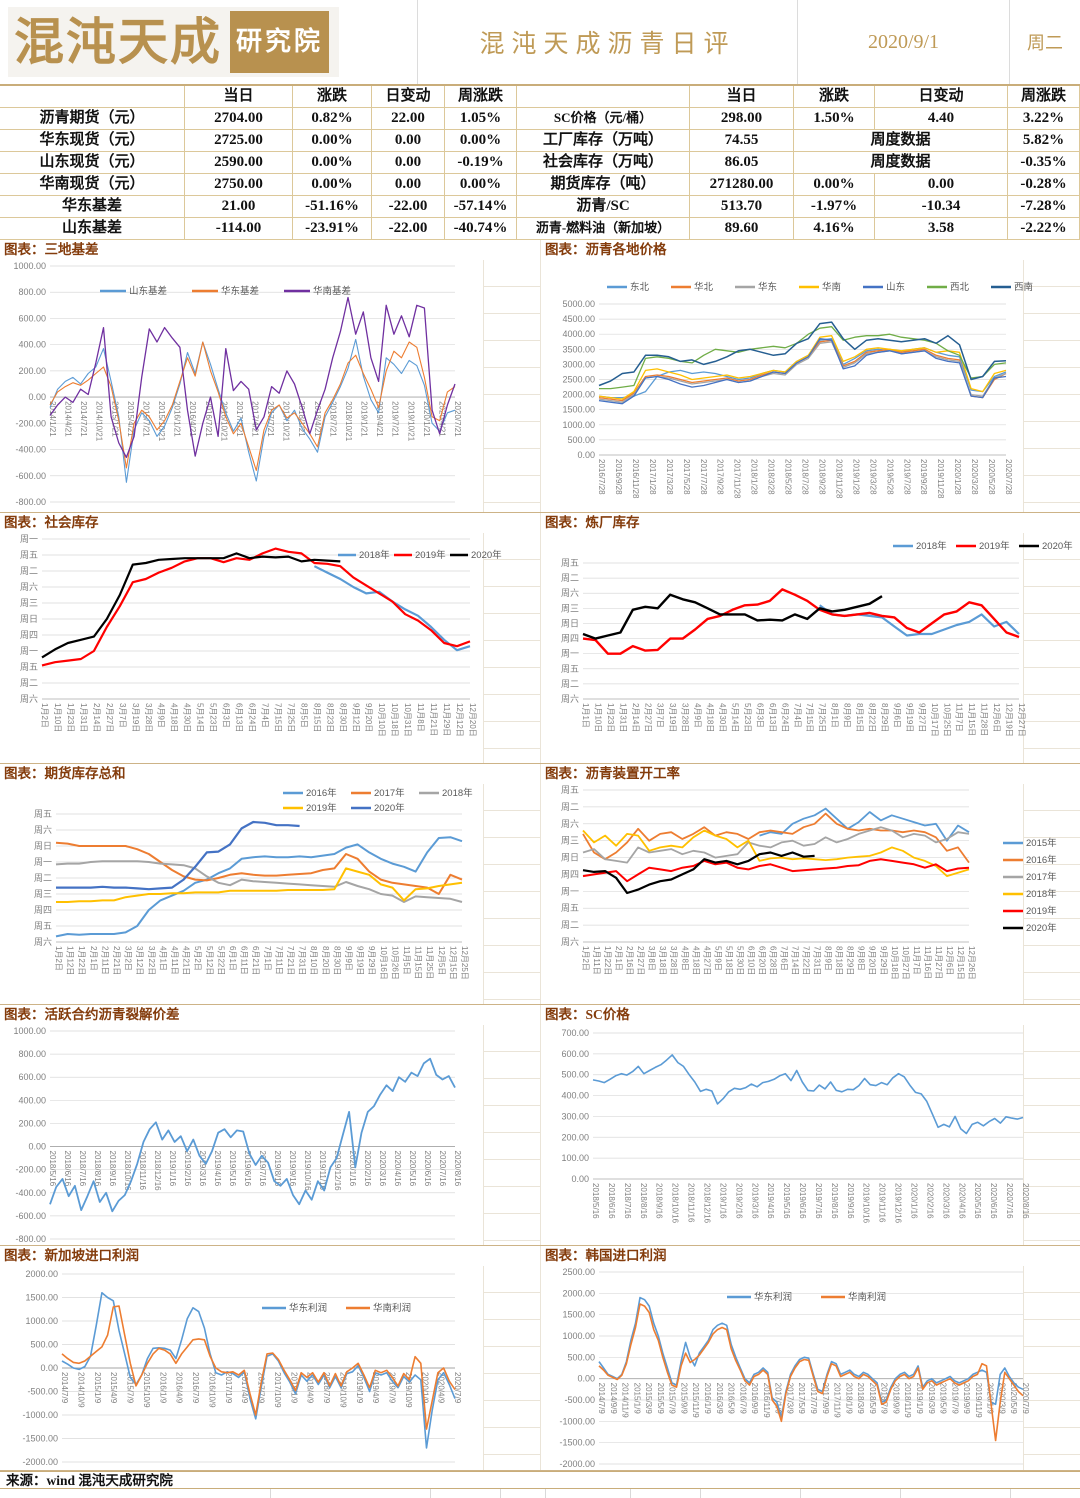  I want to click on svg-text: 10月17日, so click(934, 720).